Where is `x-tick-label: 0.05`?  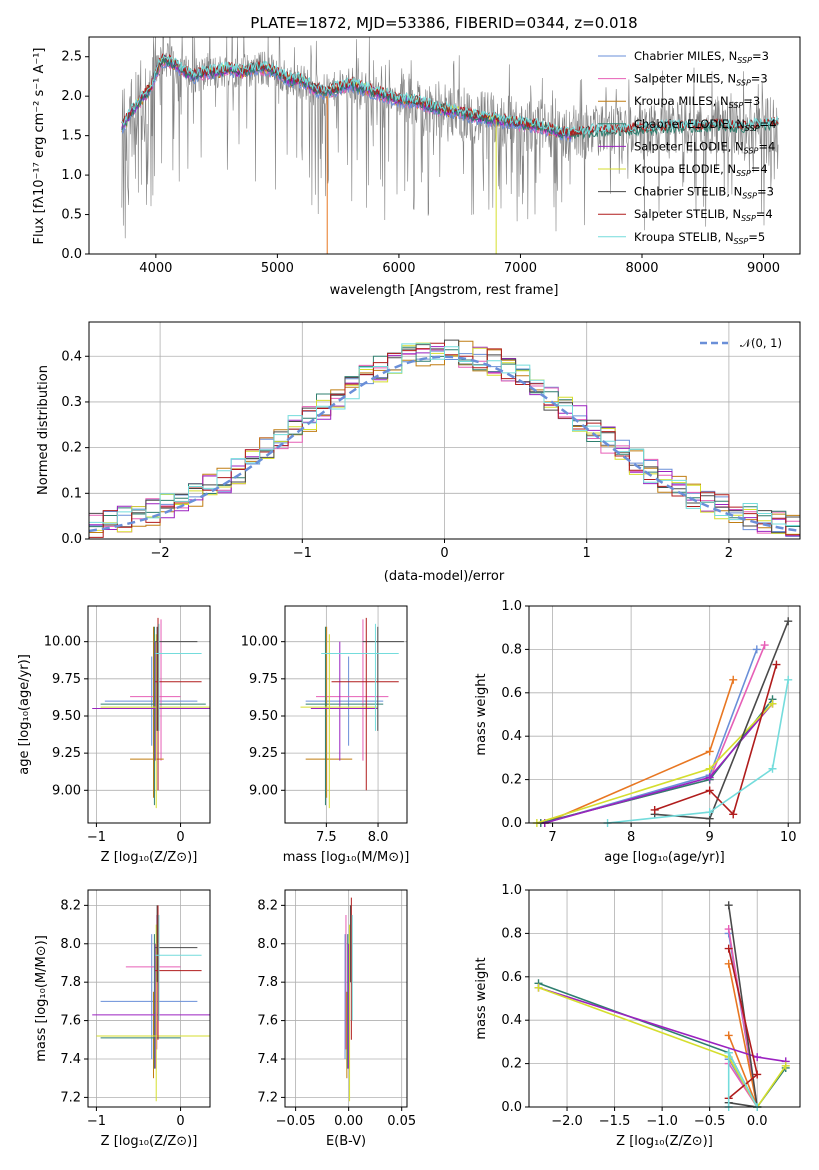
x-tick-label: 0.05 is located at coordinates (401, 1121).